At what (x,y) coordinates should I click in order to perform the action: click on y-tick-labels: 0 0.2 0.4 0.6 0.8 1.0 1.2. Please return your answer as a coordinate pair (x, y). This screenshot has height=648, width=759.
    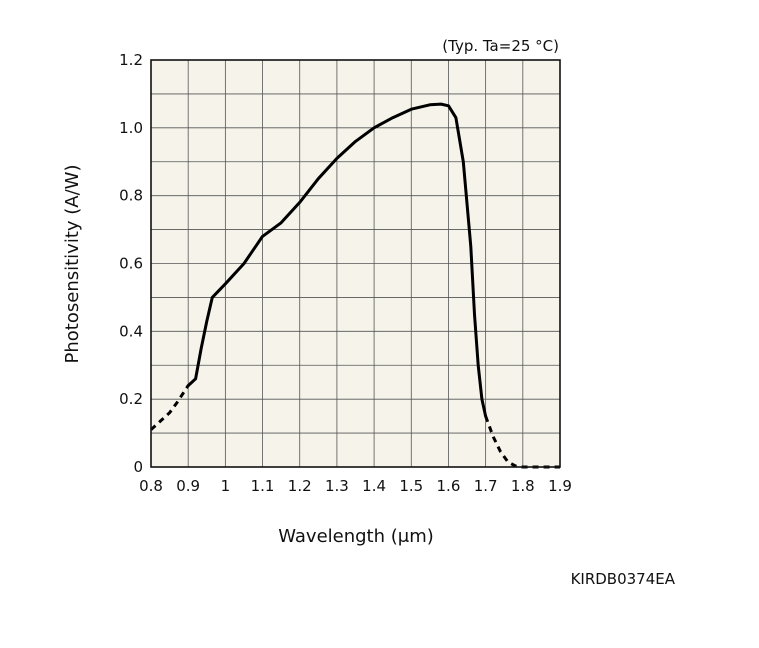
    Looking at the image, I should click on (131, 263).